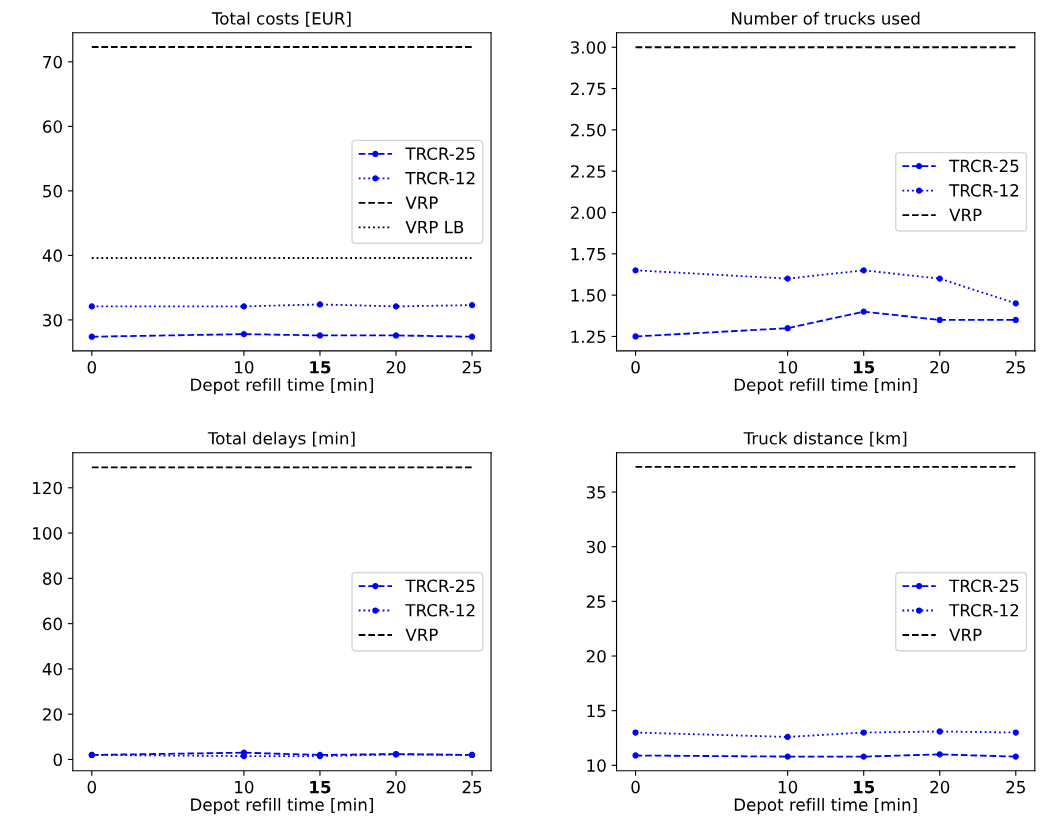 Image resolution: width=1040 pixels, height=820 pixels. What do you see at coordinates (57, 760) in the screenshot?
I see `y-tick-label: 0` at bounding box center [57, 760].